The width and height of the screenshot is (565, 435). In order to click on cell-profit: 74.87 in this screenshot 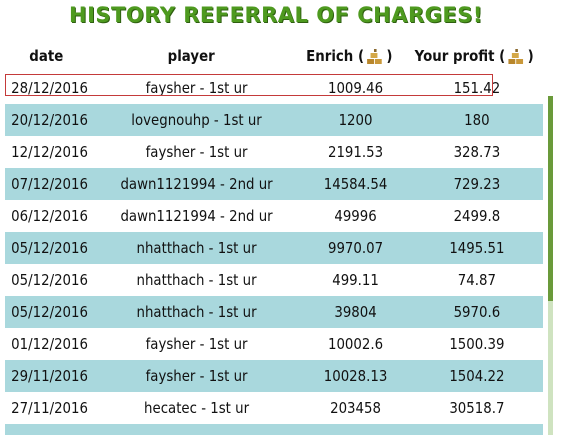, I will do `click(477, 280)`.